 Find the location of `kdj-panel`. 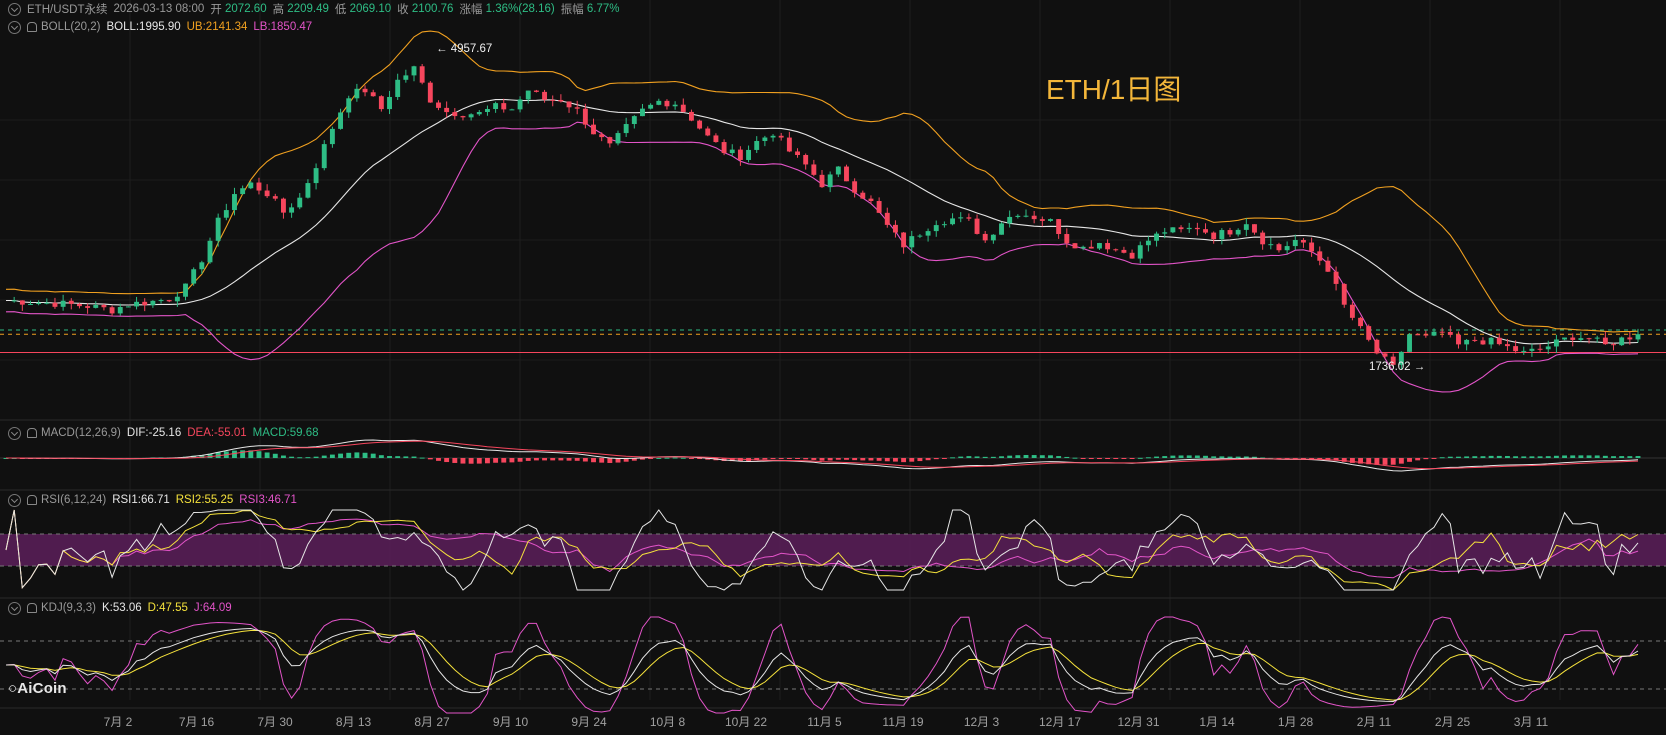

kdj-panel is located at coordinates (833, 665).